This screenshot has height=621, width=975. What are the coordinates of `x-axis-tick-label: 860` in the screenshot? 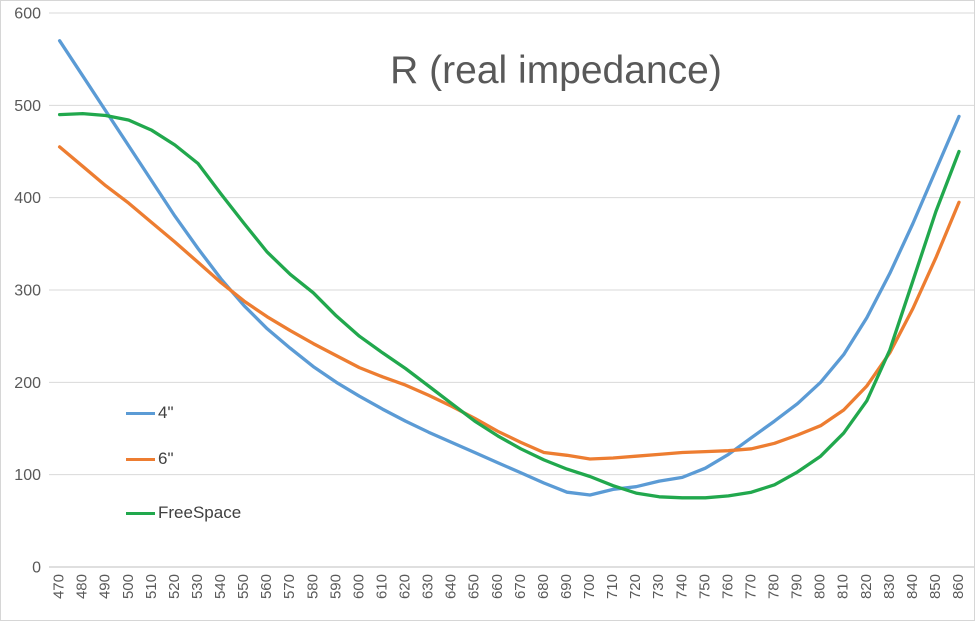 It's located at (958, 586).